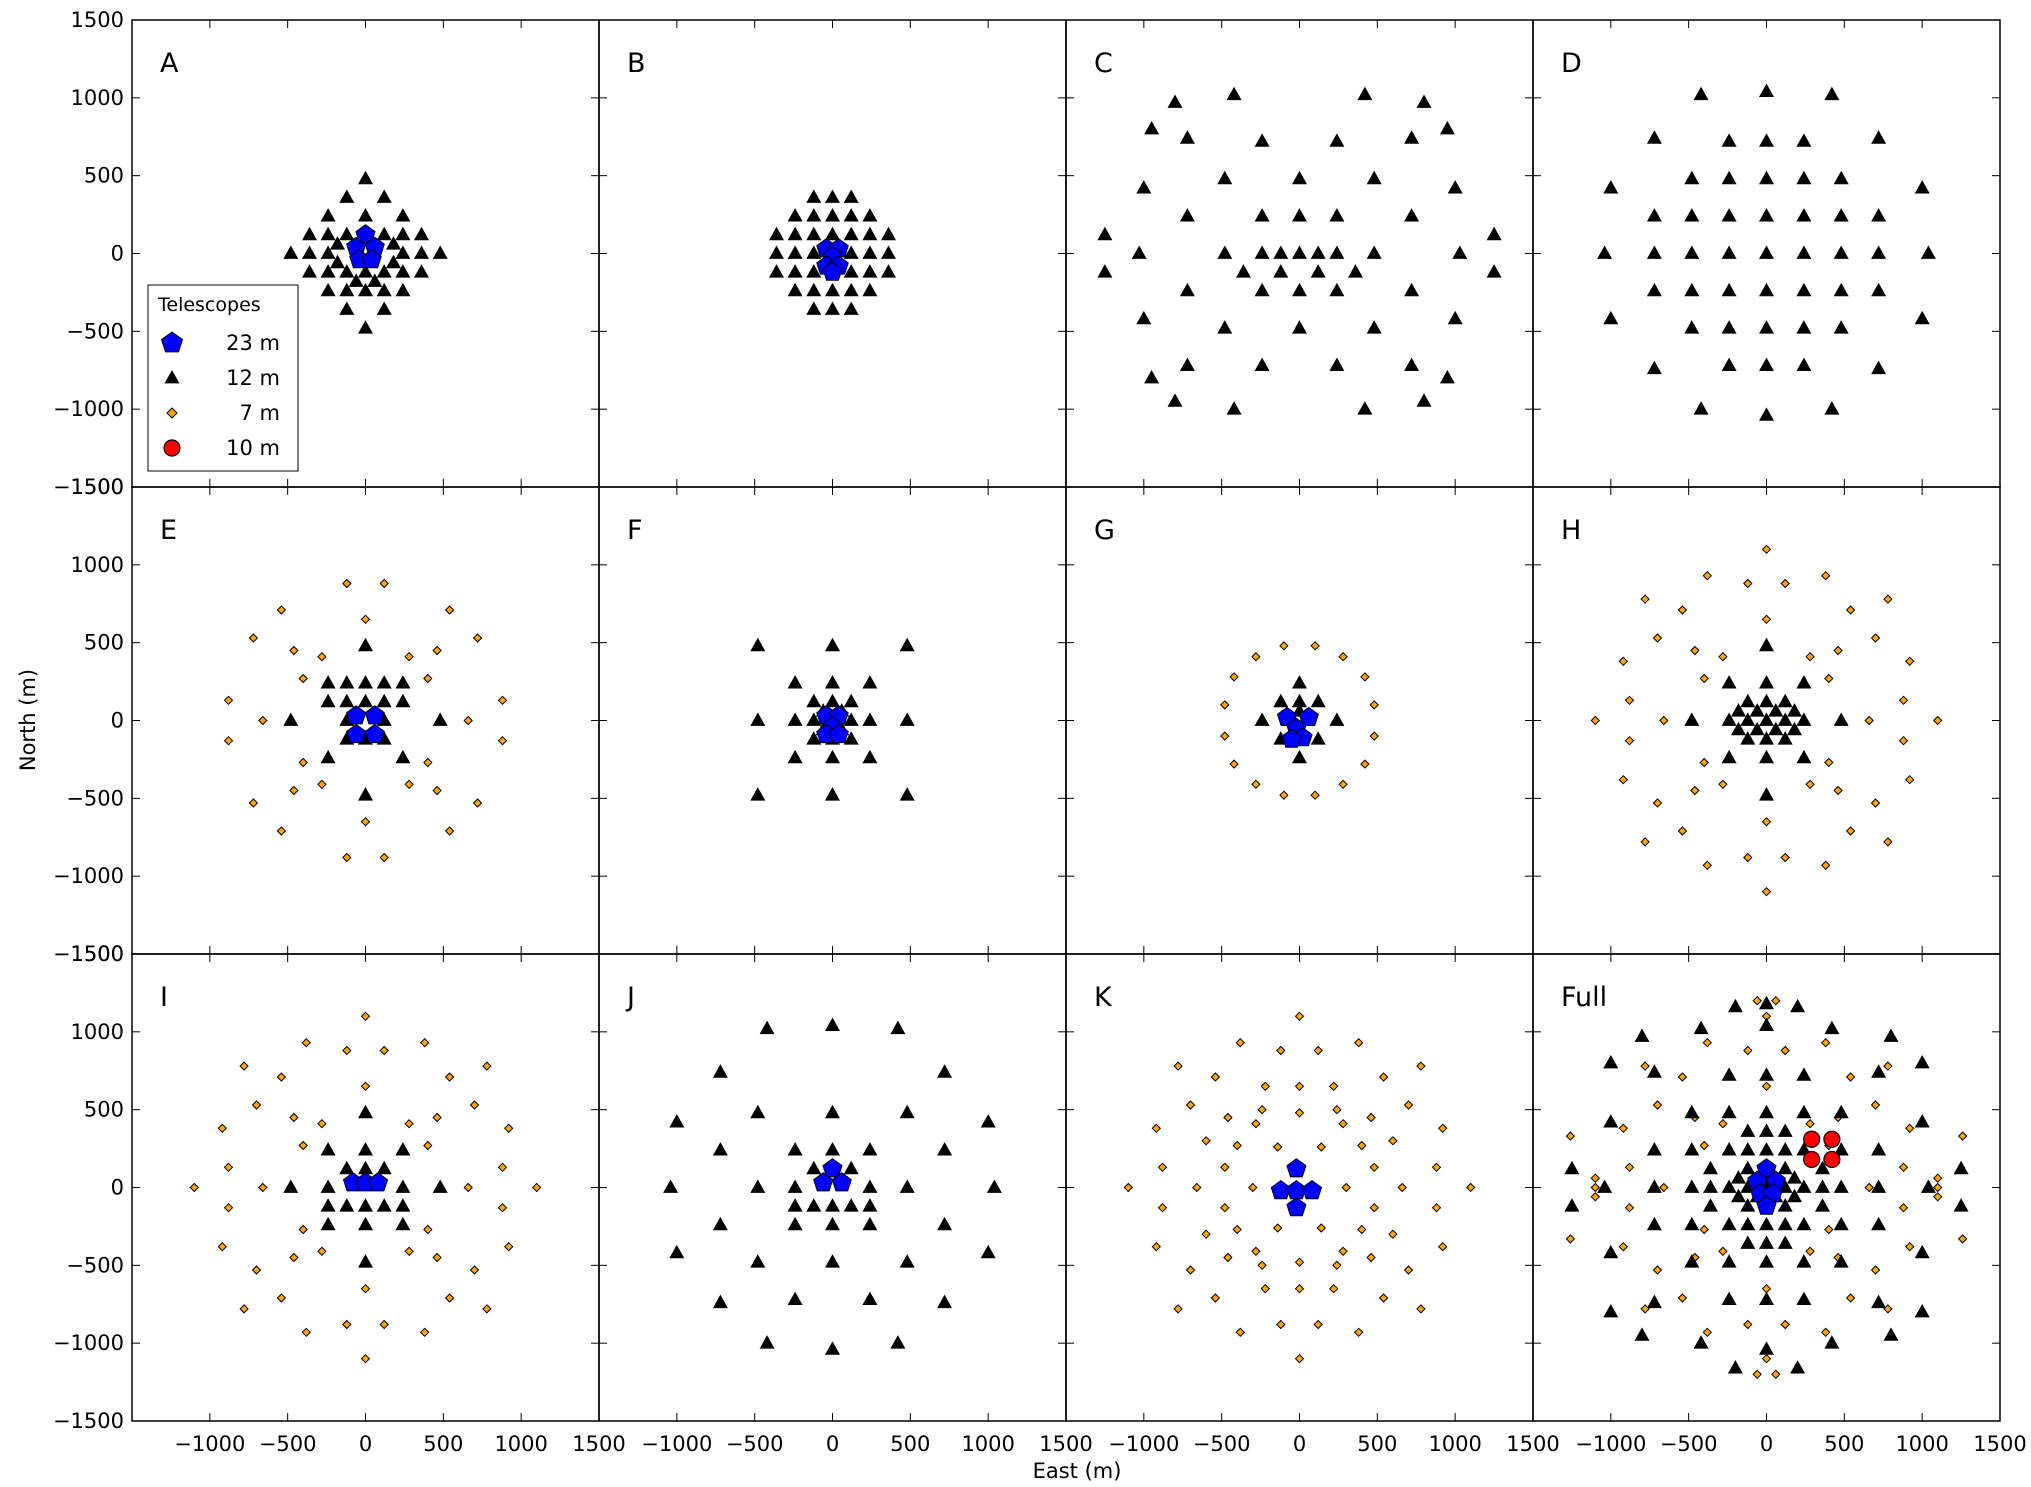  I want to click on y-tick-label: 1500, so click(97, 954).